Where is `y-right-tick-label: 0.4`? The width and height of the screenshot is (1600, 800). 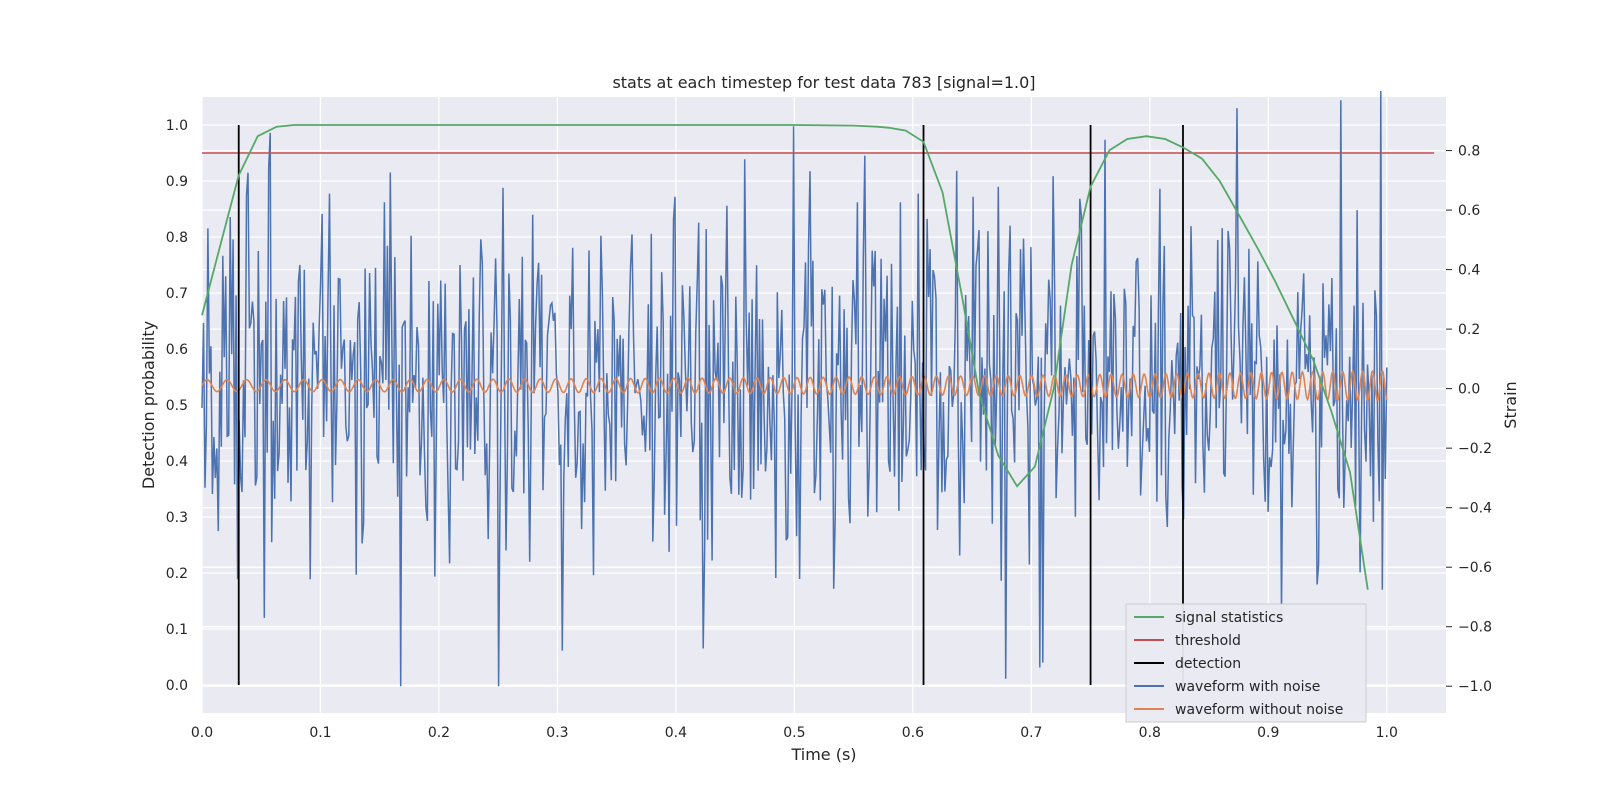
y-right-tick-label: 0.4 is located at coordinates (1469, 271).